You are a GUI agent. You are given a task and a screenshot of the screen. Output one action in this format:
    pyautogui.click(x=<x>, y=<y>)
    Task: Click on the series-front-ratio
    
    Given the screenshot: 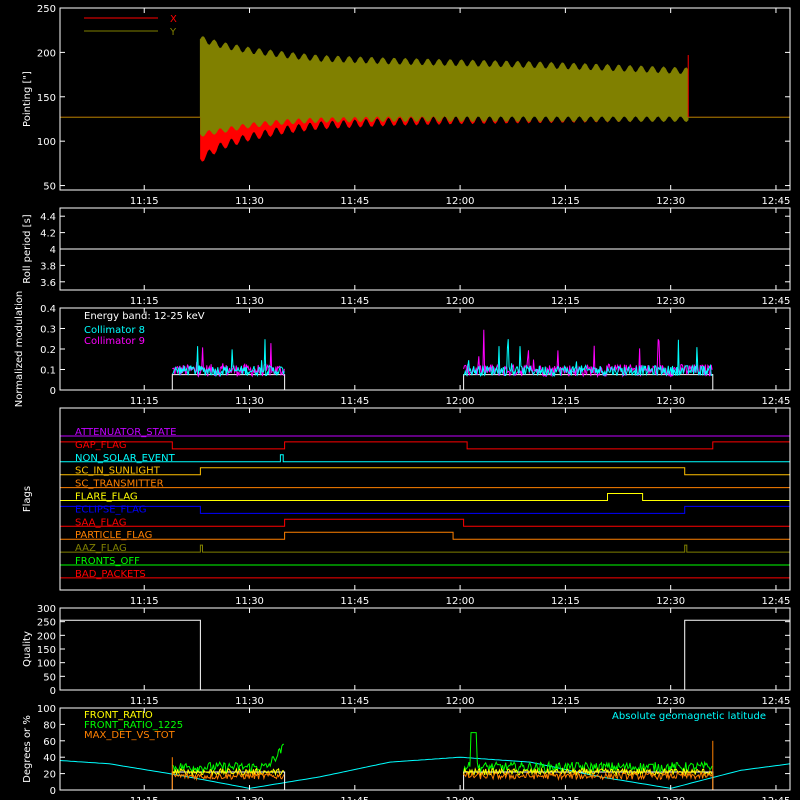 What is the action you would take?
    pyautogui.click(x=228, y=772)
    